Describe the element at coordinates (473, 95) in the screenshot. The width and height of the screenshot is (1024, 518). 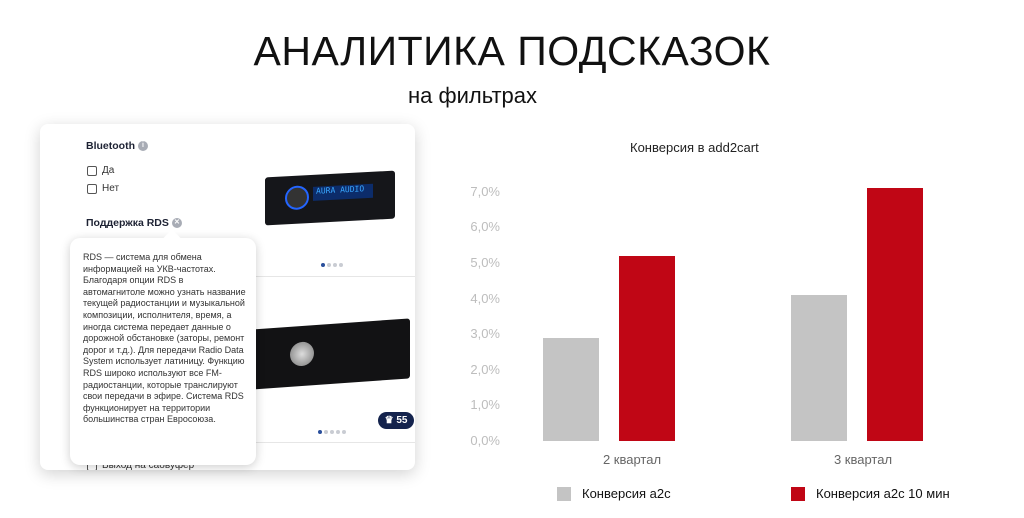
I see `page-subtitle: на фильтрах` at that location.